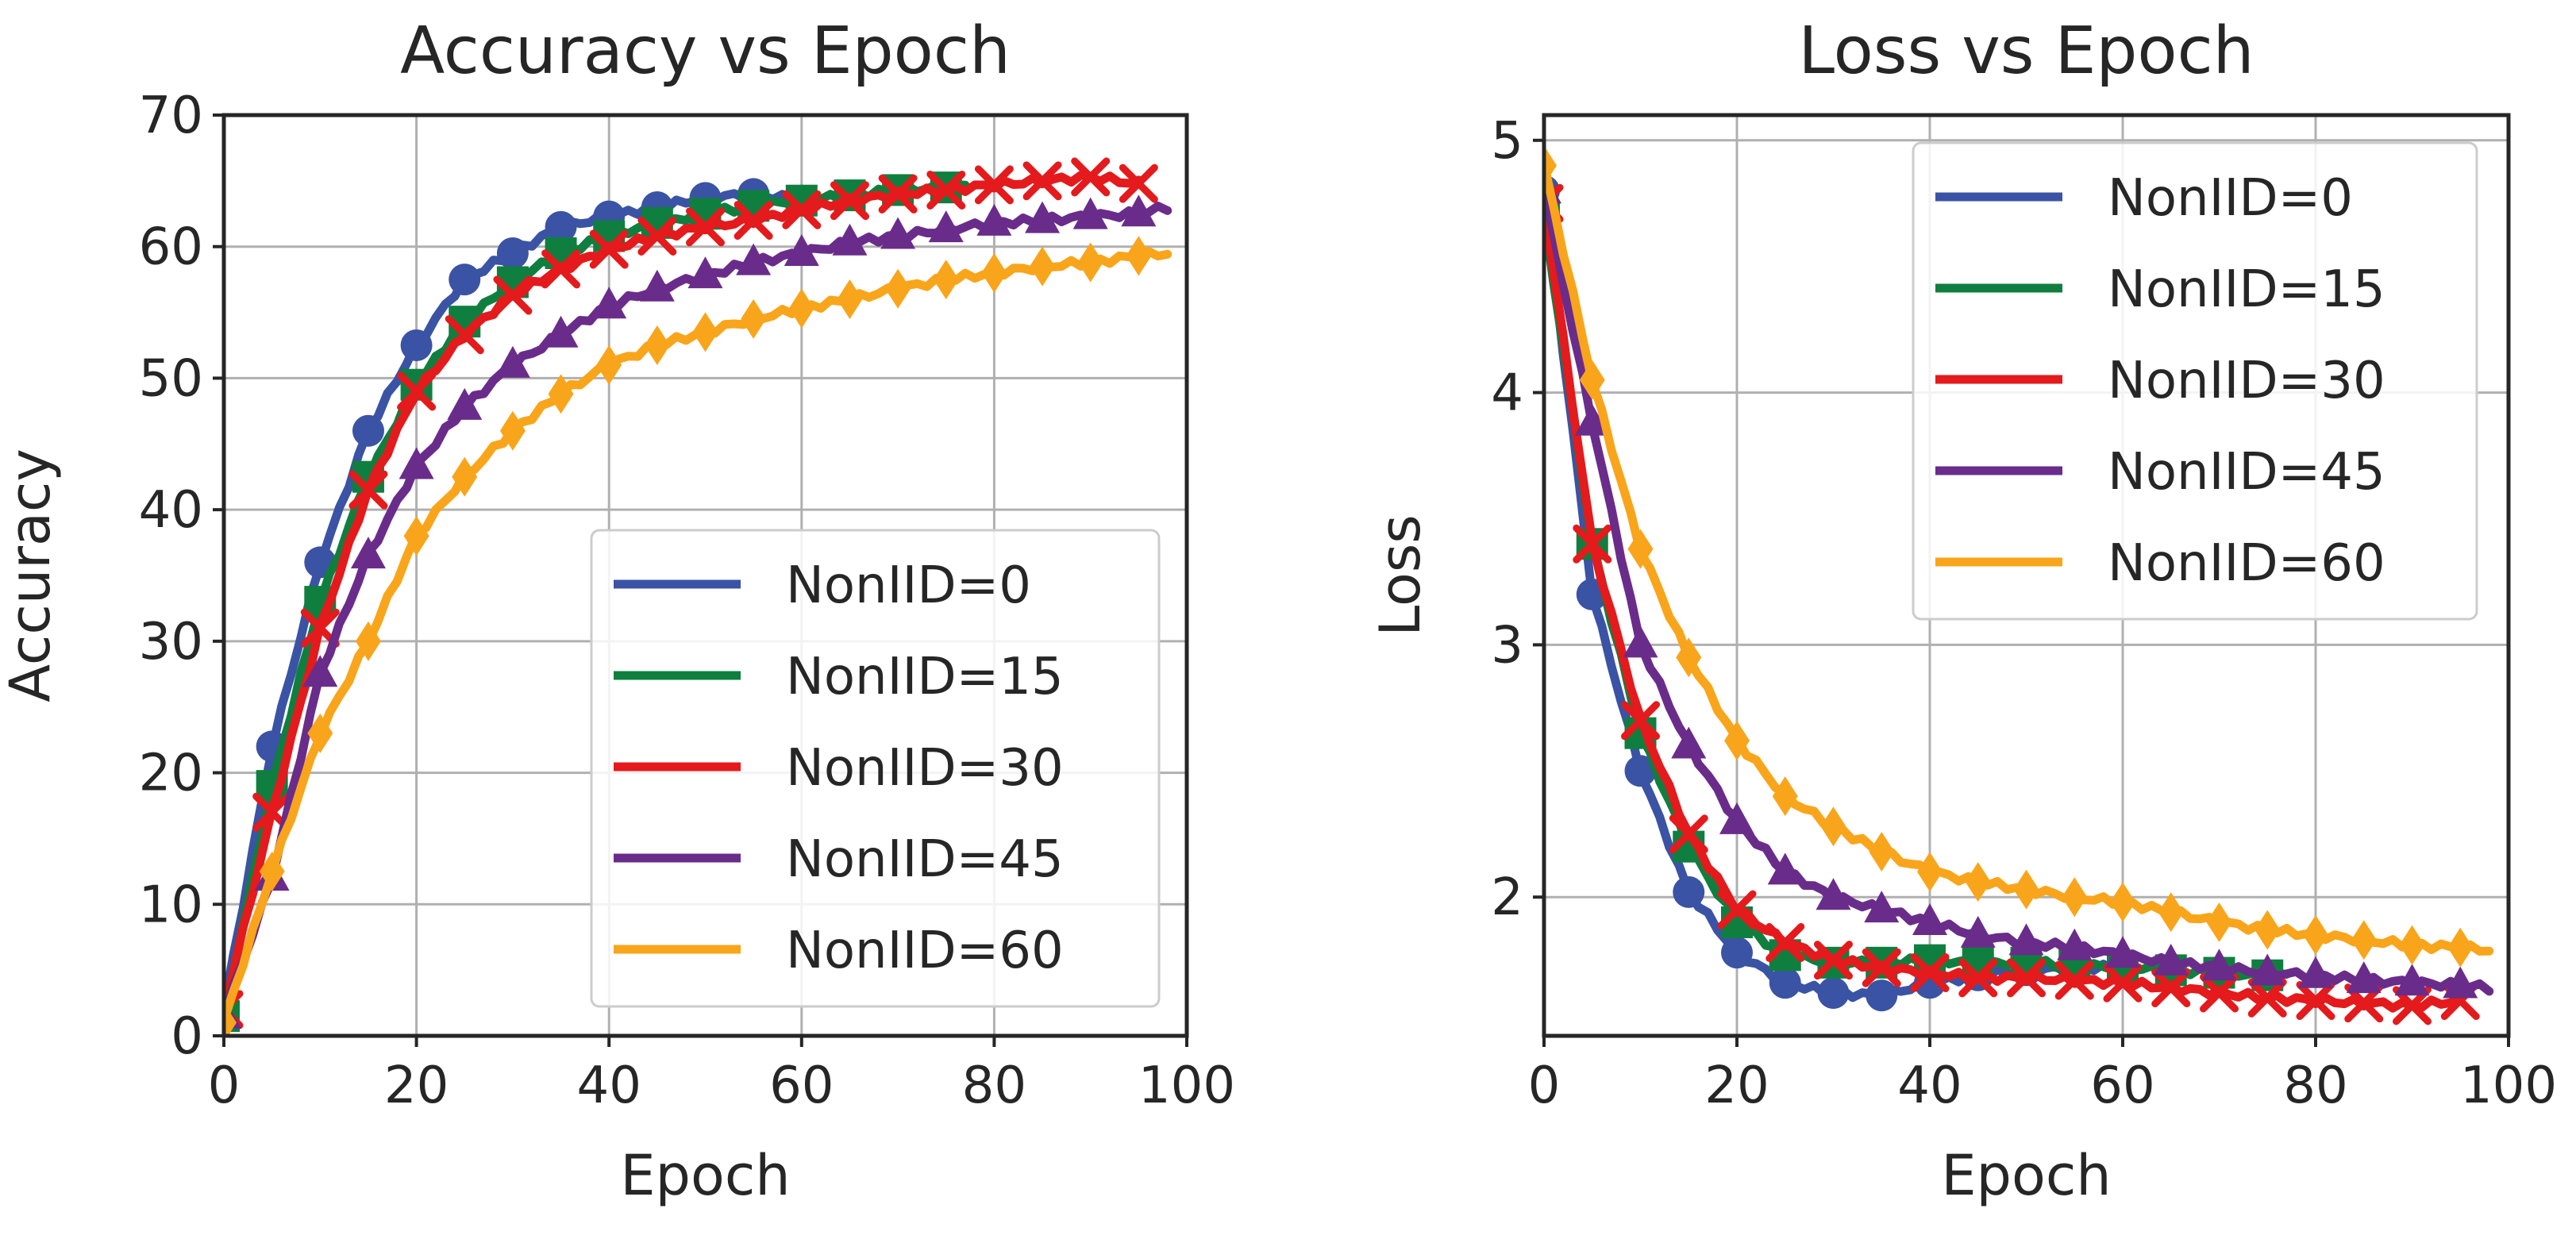 Image resolution: width=2576 pixels, height=1243 pixels. Describe the element at coordinates (171, 510) in the screenshot. I see `y-tick-label: 40` at that location.